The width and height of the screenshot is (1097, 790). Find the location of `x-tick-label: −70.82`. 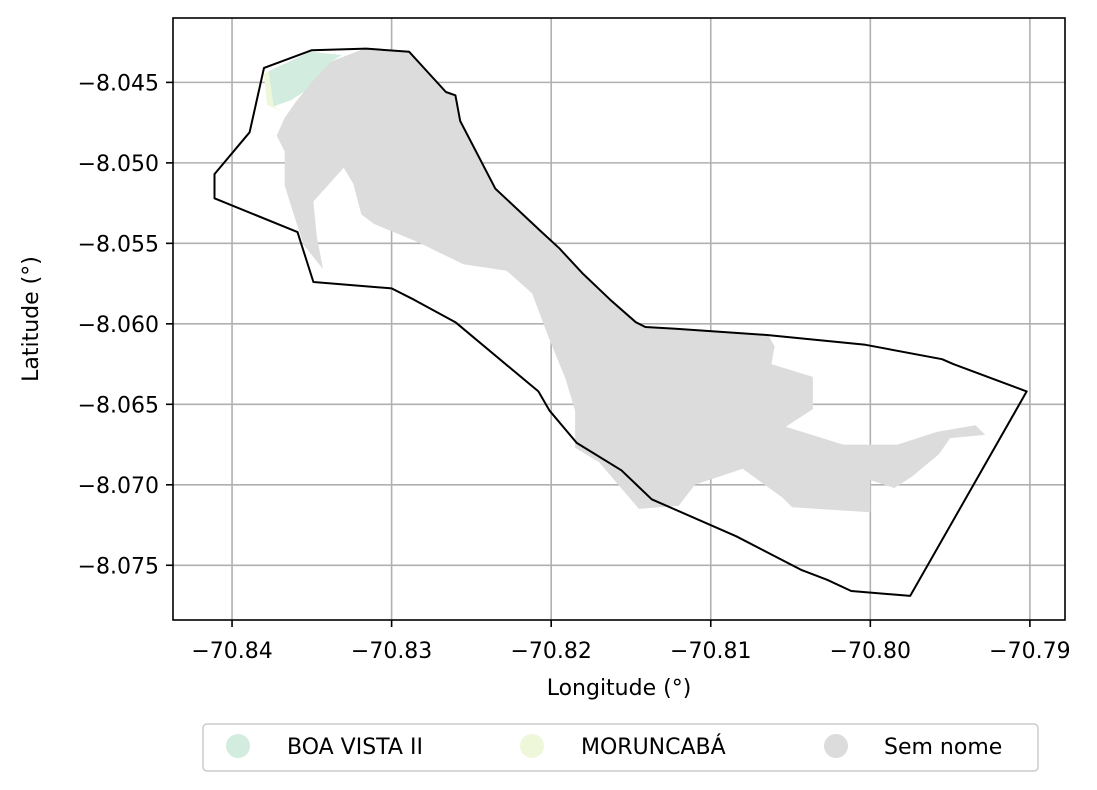

x-tick-label: −70.82 is located at coordinates (550, 651).